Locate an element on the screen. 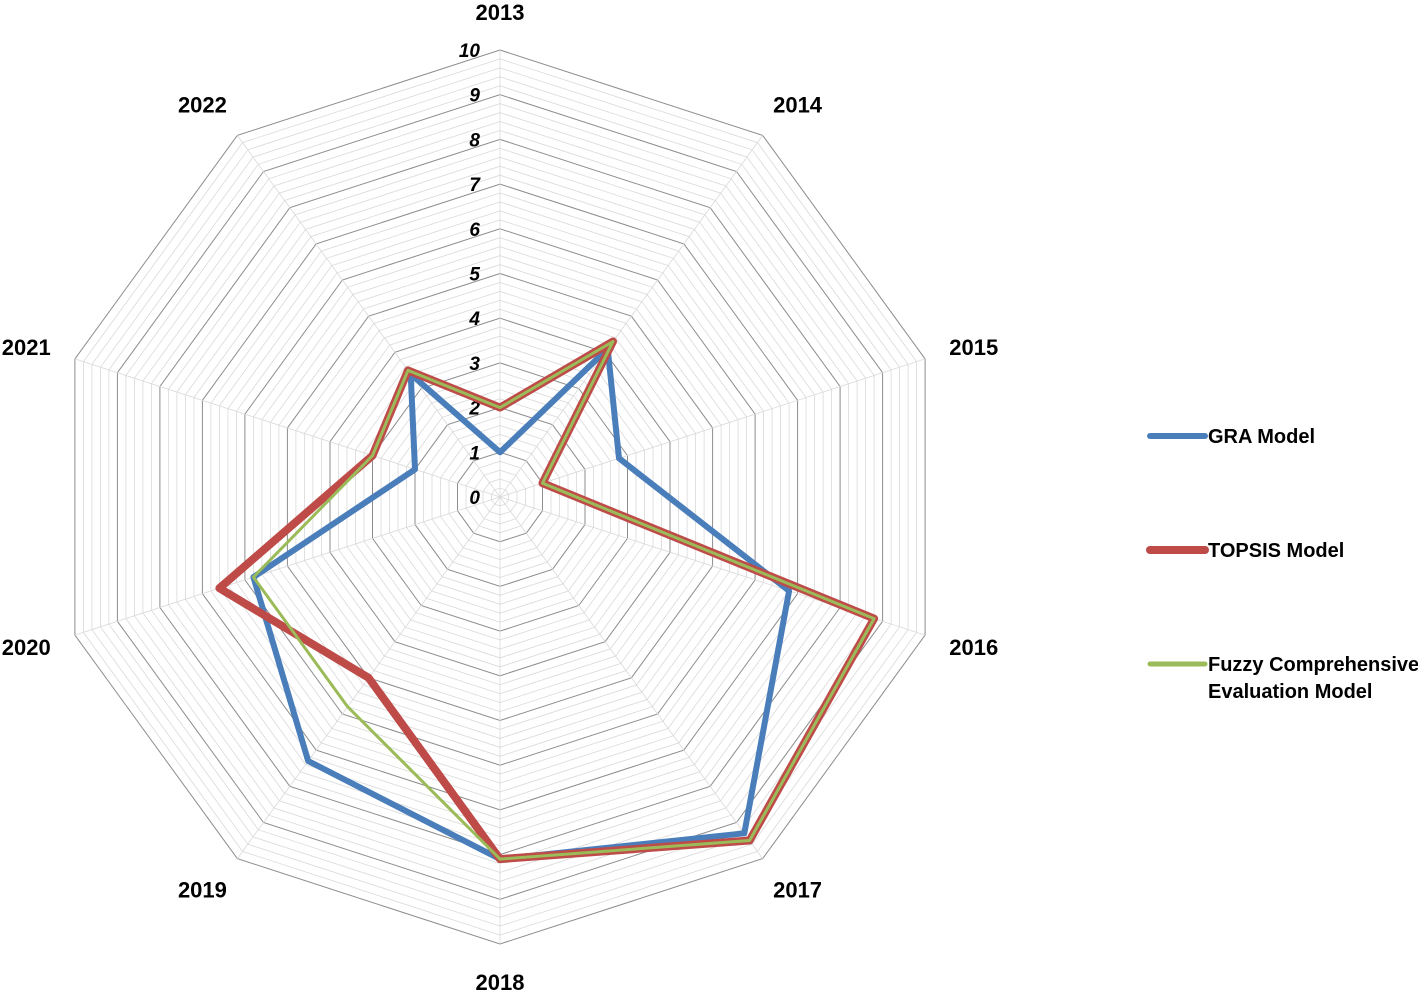  category-label: 2019 is located at coordinates (202, 889).